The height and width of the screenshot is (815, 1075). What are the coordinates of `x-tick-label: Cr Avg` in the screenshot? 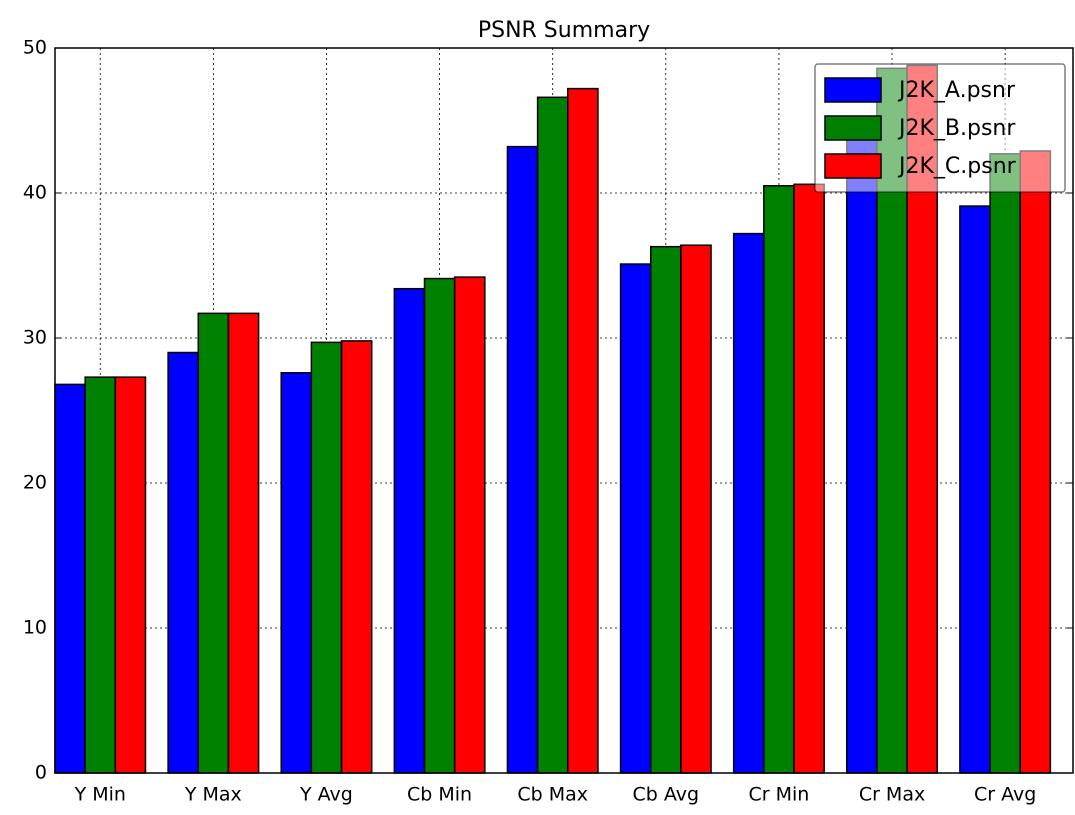 It's located at (1005, 795).